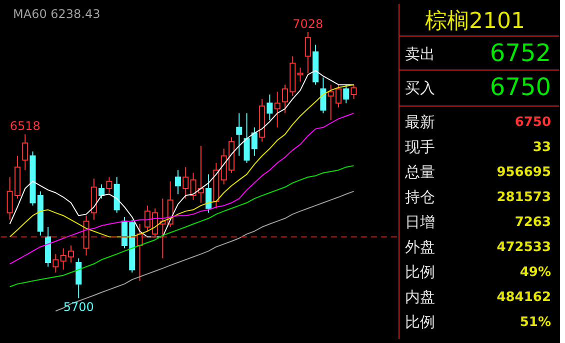  I want to click on category-label: 持仓, so click(420, 197).